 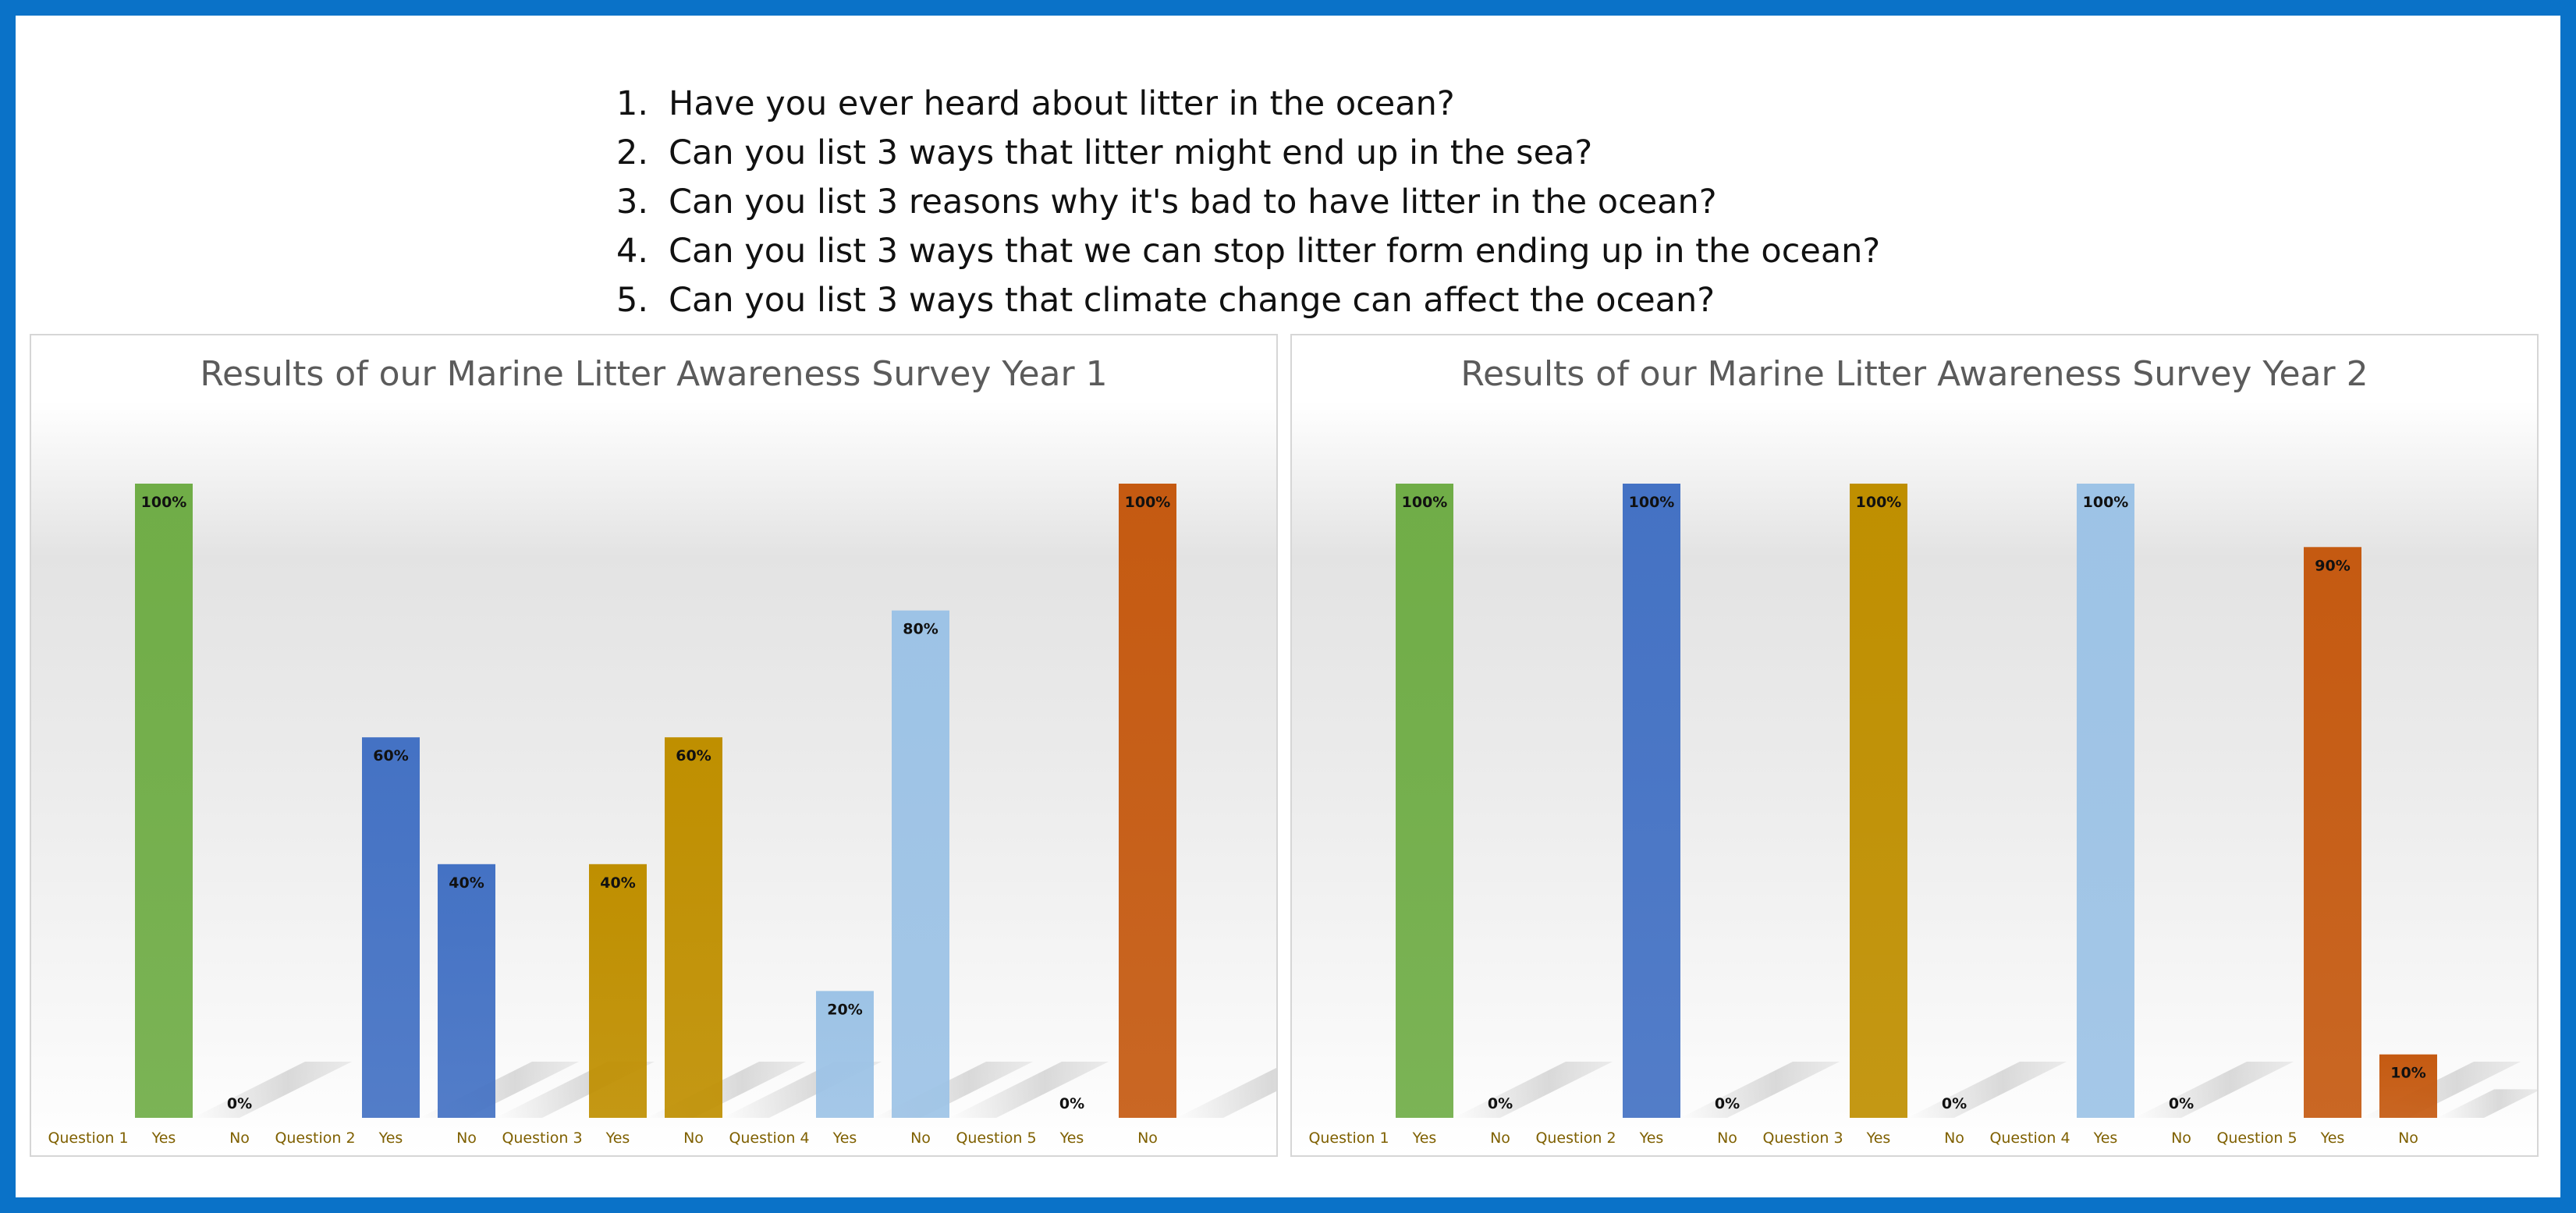 I want to click on data-label: 80%, so click(x=920, y=629).